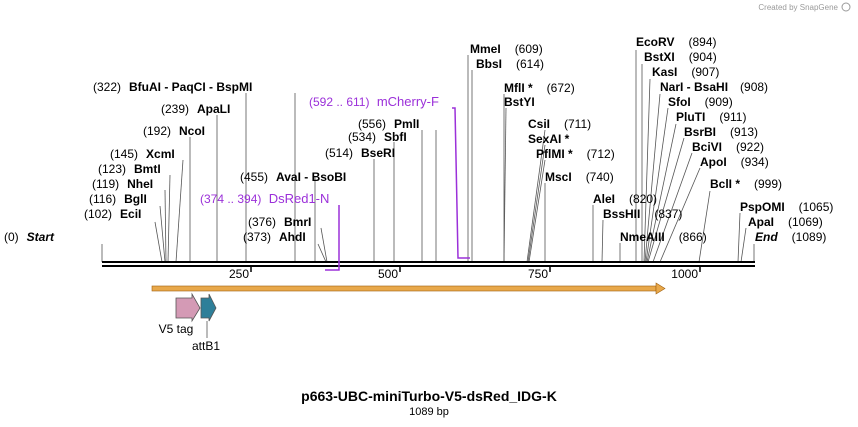 This screenshot has height=427, width=858. Describe the element at coordinates (388, 124) in the screenshot. I see `site-label: (556) PmlI` at that location.